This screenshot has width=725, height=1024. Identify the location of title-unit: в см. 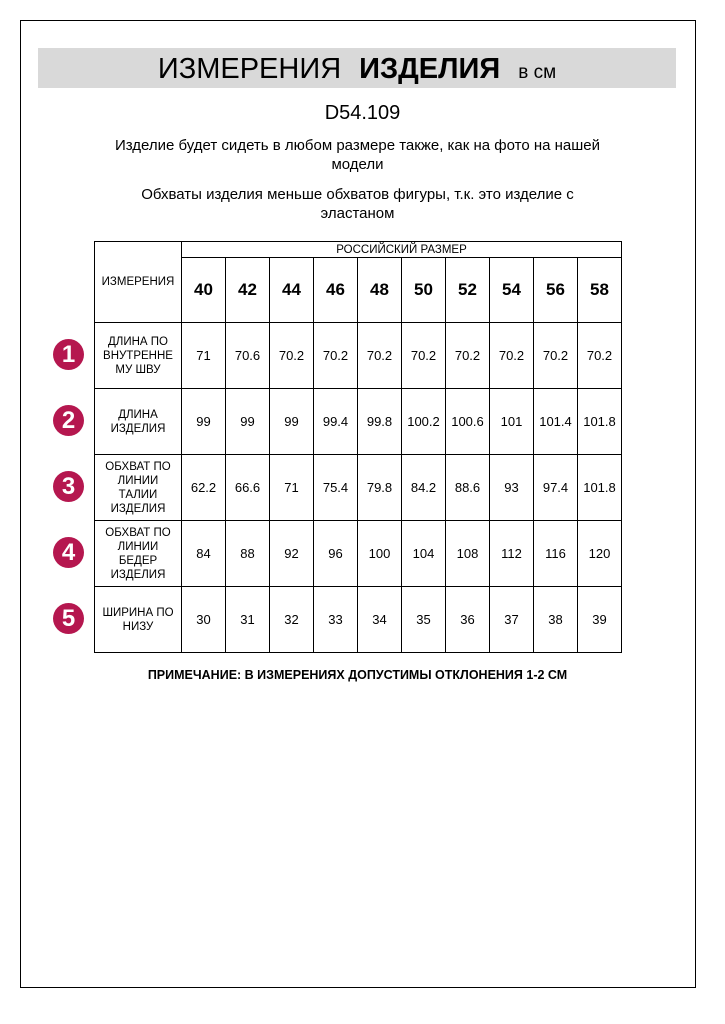
(537, 72).